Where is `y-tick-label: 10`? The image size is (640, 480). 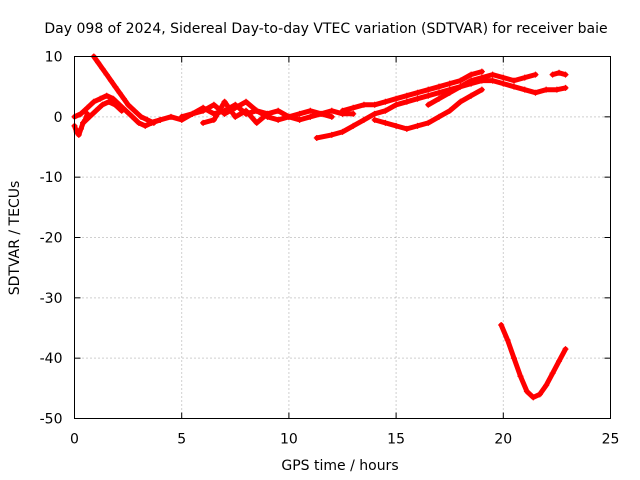
y-tick-label: 10 is located at coordinates (54, 58).